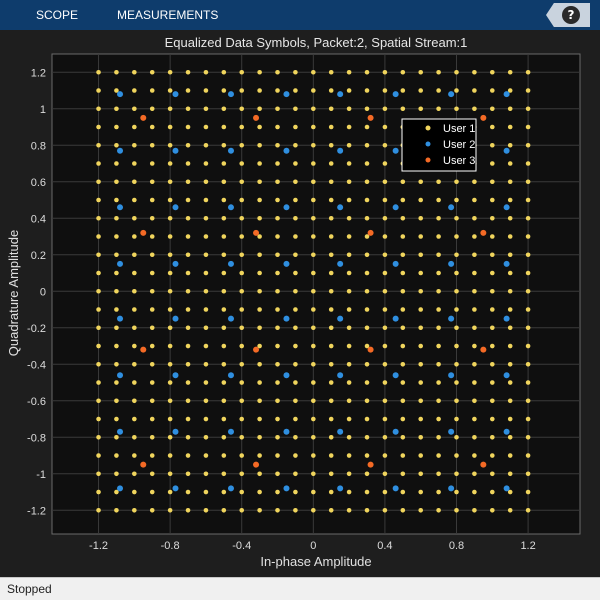  What do you see at coordinates (384, 546) in the screenshot?
I see `x-tick-label: 0.4` at bounding box center [384, 546].